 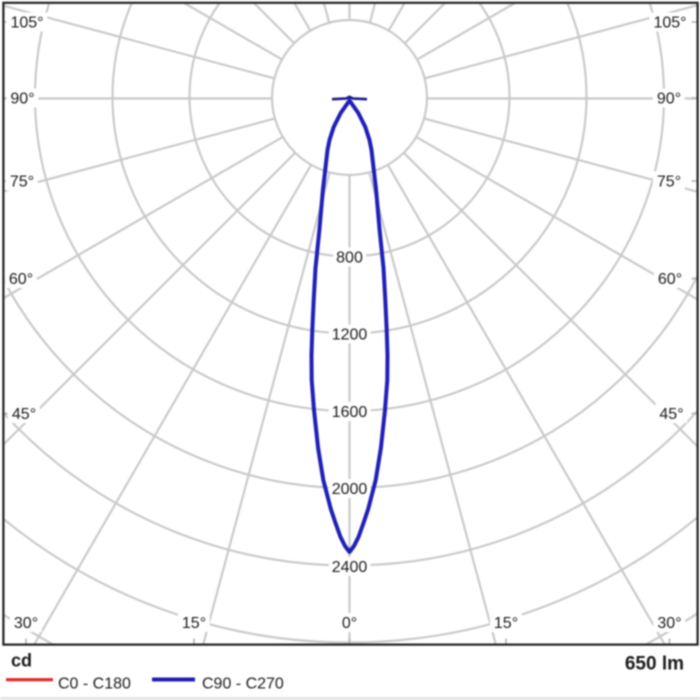 What do you see at coordinates (243, 684) in the screenshot?
I see `svg-text: C90 - C270` at bounding box center [243, 684].